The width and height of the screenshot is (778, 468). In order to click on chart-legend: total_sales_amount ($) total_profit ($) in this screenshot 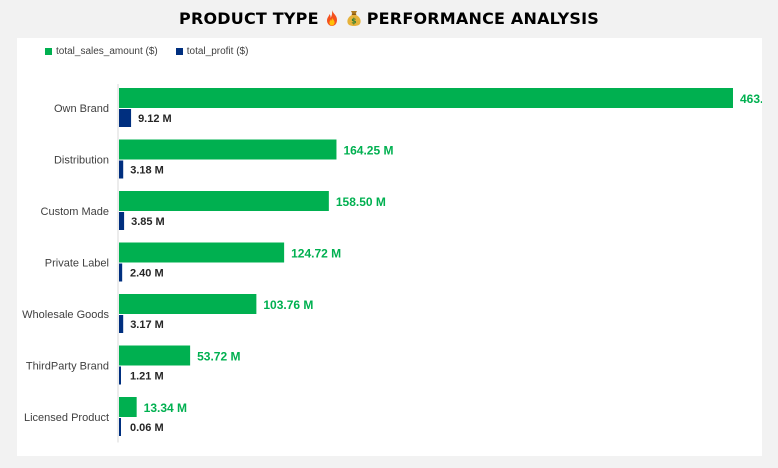, I will do `click(146, 51)`.